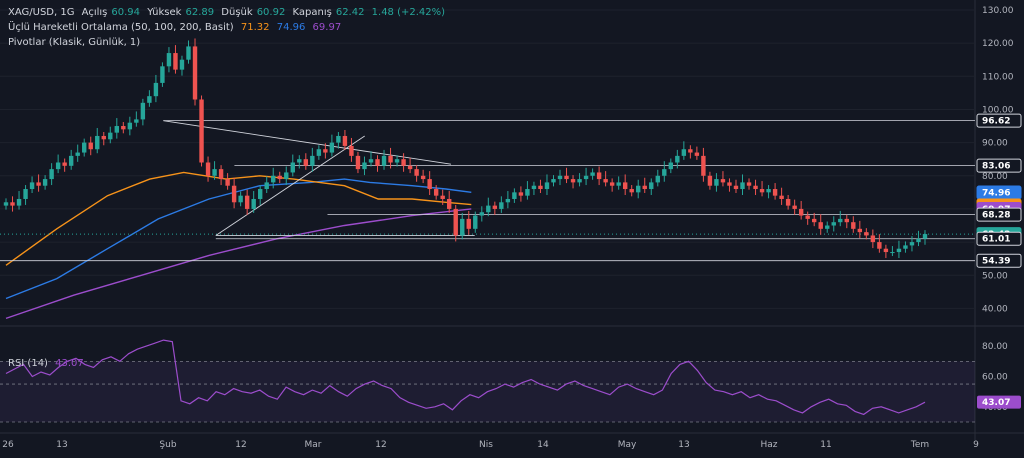 The height and width of the screenshot is (458, 1024). Describe the element at coordinates (255, 27) in the screenshot. I see `ma50-value: 71.32` at that location.